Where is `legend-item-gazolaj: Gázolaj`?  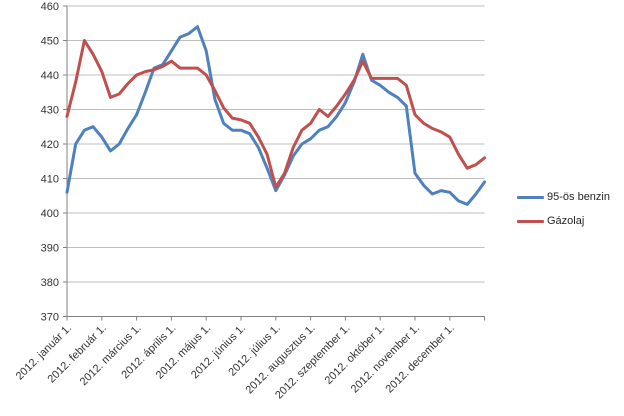
legend-item-gazolaj: Gázolaj is located at coordinates (563, 221).